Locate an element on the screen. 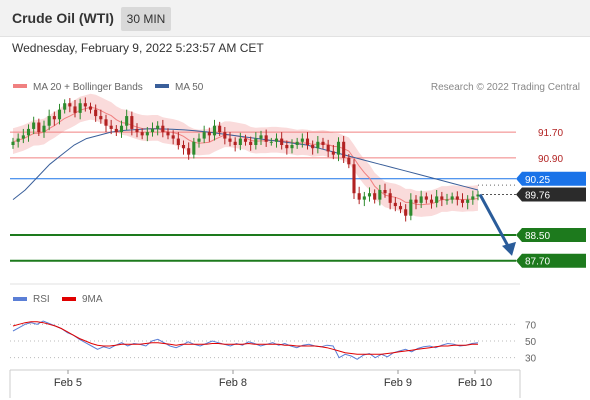  x-tick-label: Feb 8 is located at coordinates (233, 383).